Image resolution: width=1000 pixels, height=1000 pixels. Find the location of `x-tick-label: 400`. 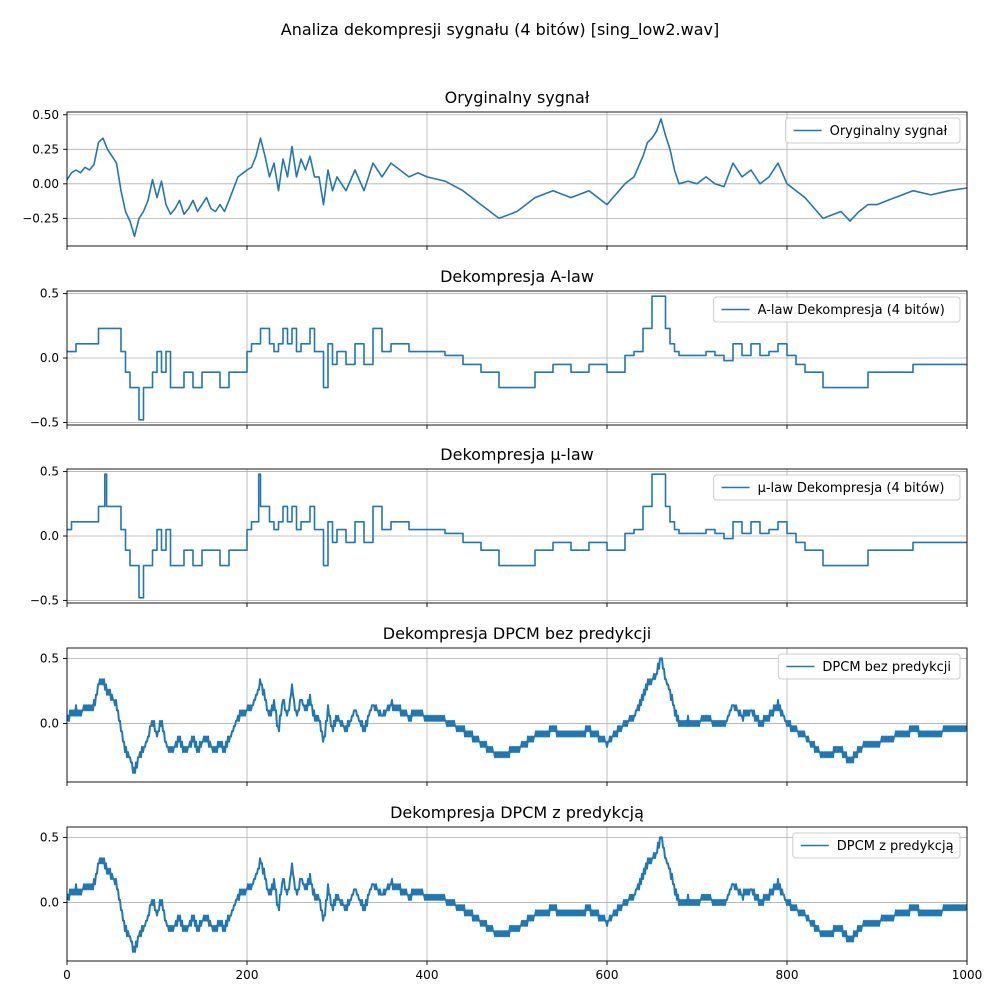

x-tick-label: 400 is located at coordinates (427, 975).